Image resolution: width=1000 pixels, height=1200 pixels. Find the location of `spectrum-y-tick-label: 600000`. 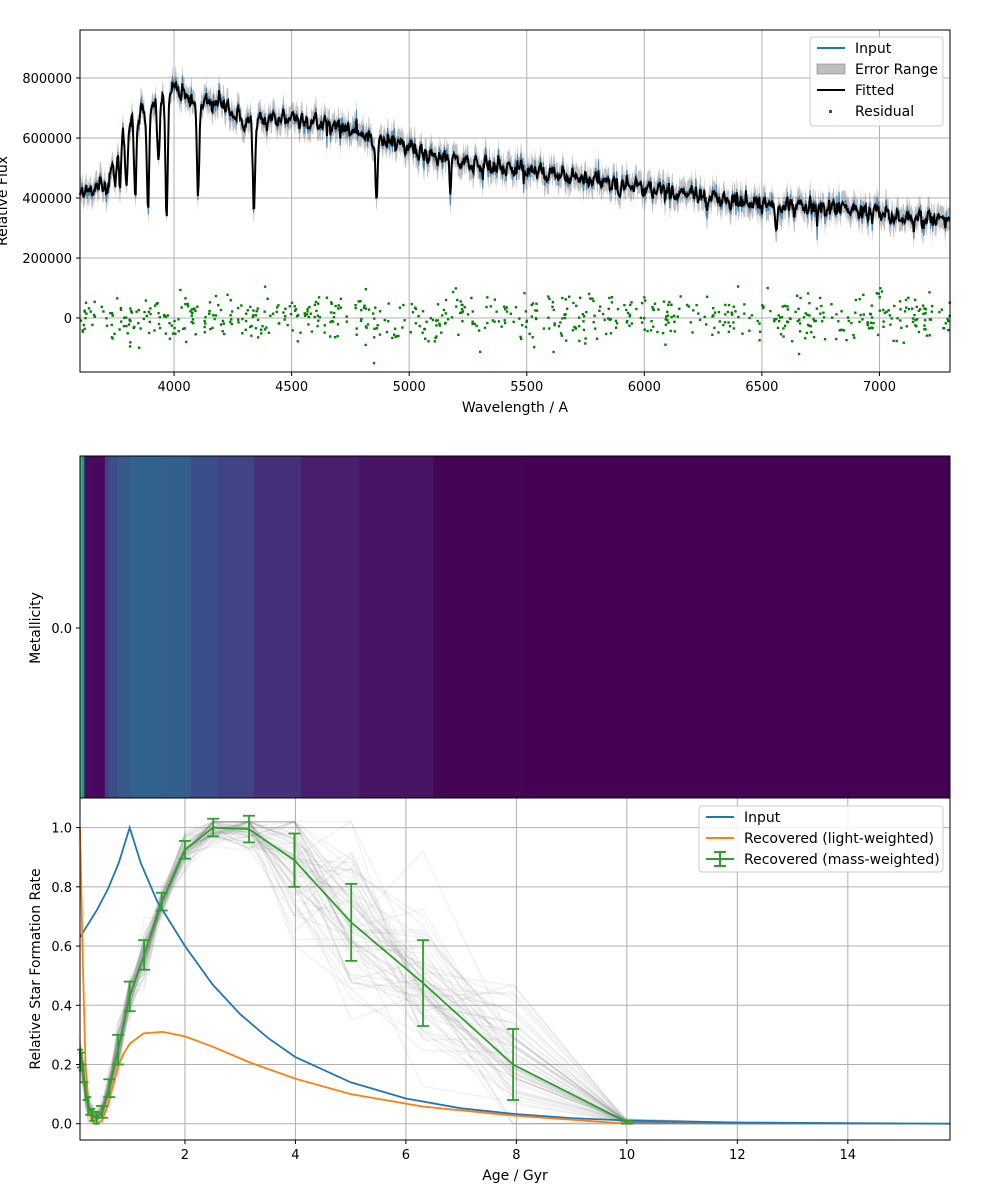

spectrum-y-tick-label: 600000 is located at coordinates (47, 139).